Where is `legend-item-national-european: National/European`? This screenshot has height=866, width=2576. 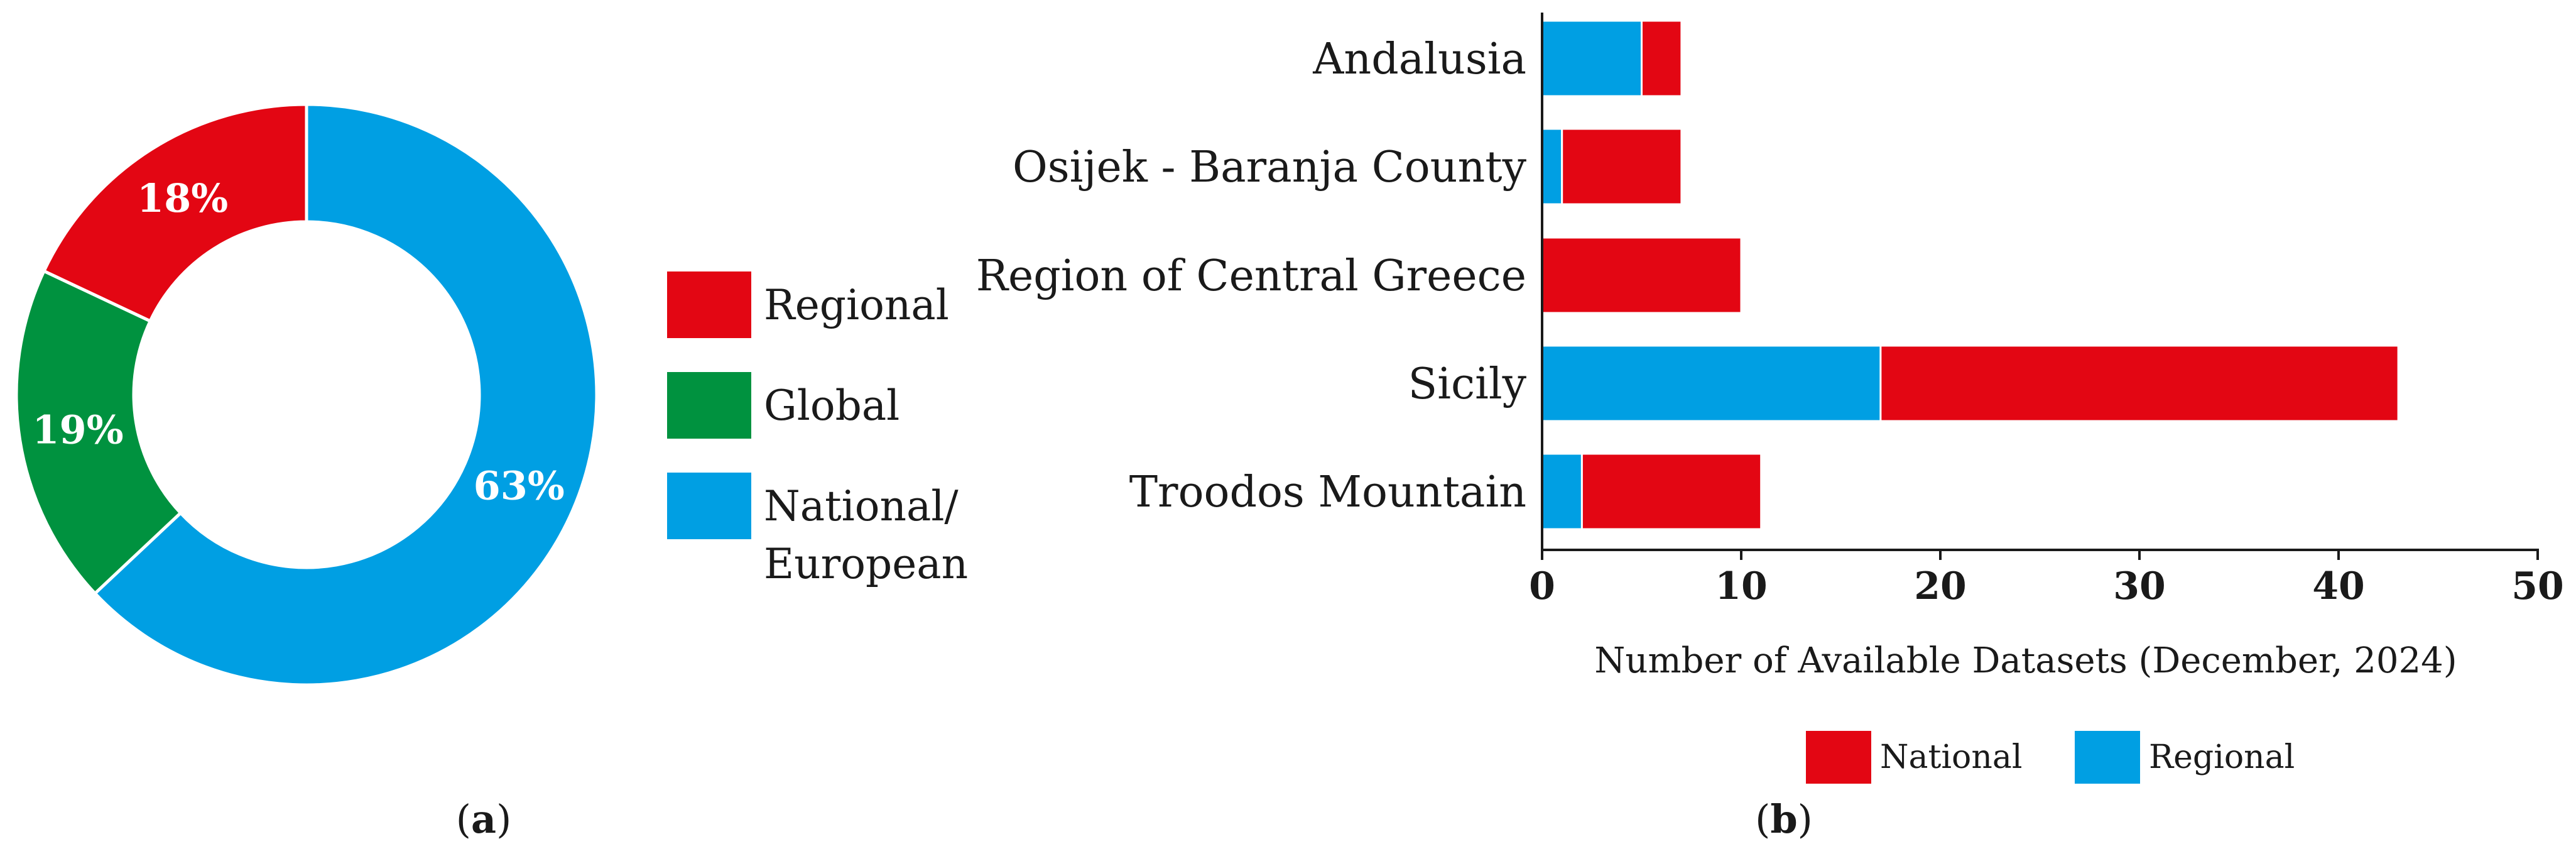 legend-item-national-european: National/European is located at coordinates (817, 530).